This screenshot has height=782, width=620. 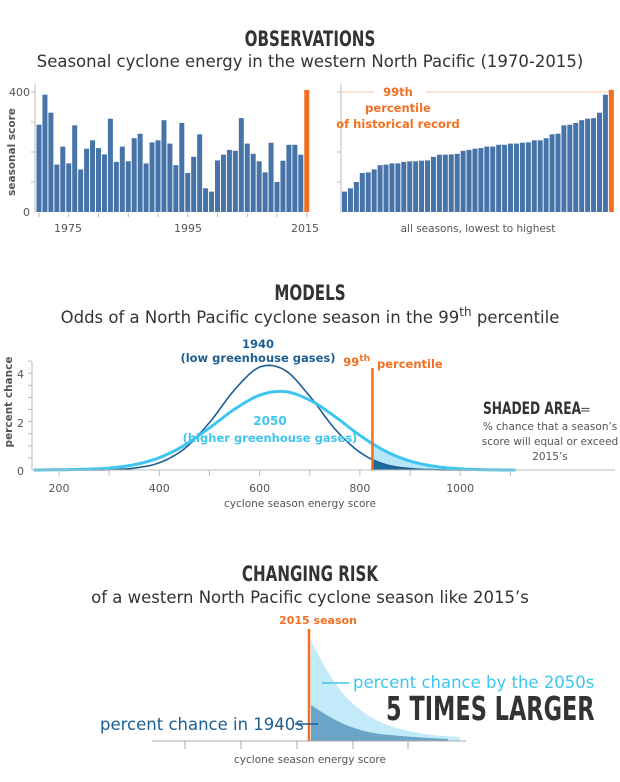 I want to click on bar-1971, so click(x=45, y=153).